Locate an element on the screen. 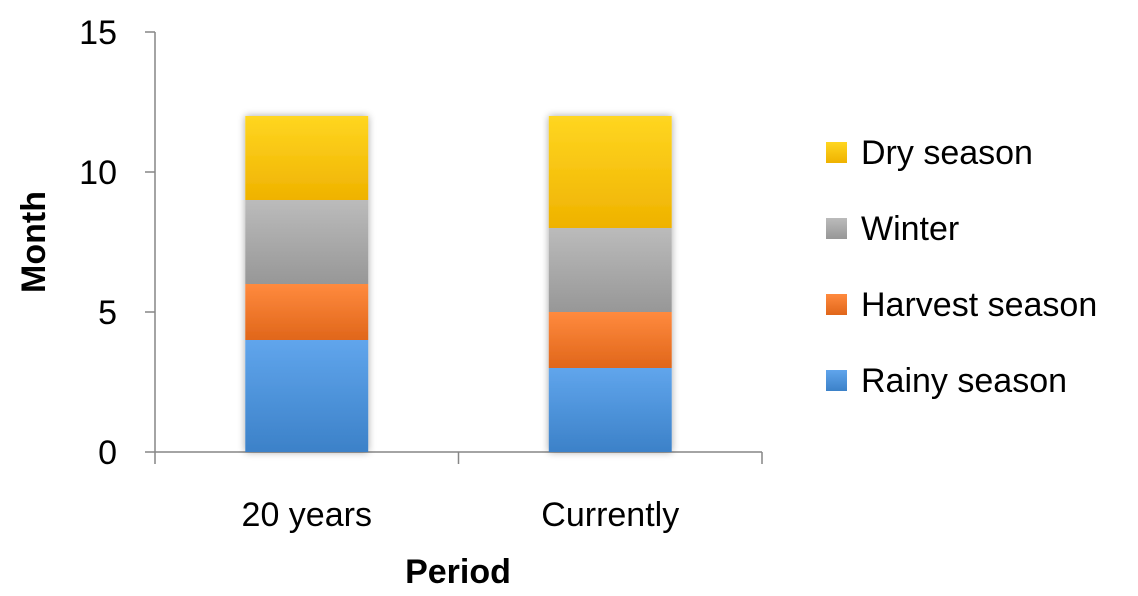  y-tick-label: 15 is located at coordinates (98, 33).